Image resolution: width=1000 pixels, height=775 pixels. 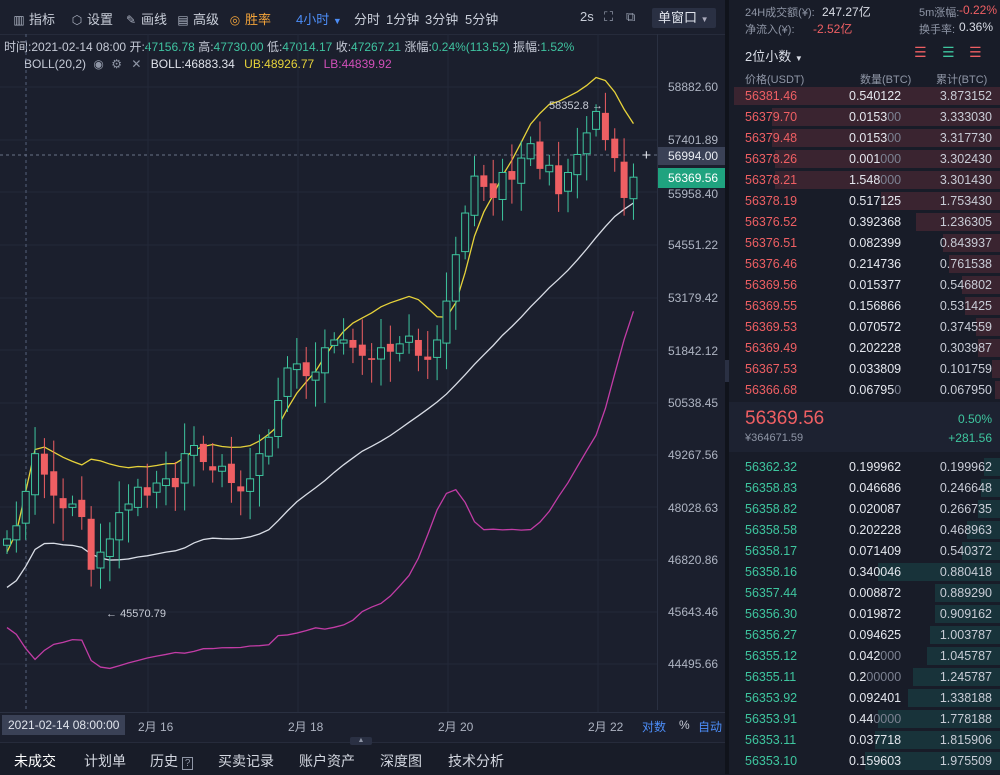 What do you see at coordinates (145, 18) in the screenshot?
I see `draw-button: ✎画线` at bounding box center [145, 18].